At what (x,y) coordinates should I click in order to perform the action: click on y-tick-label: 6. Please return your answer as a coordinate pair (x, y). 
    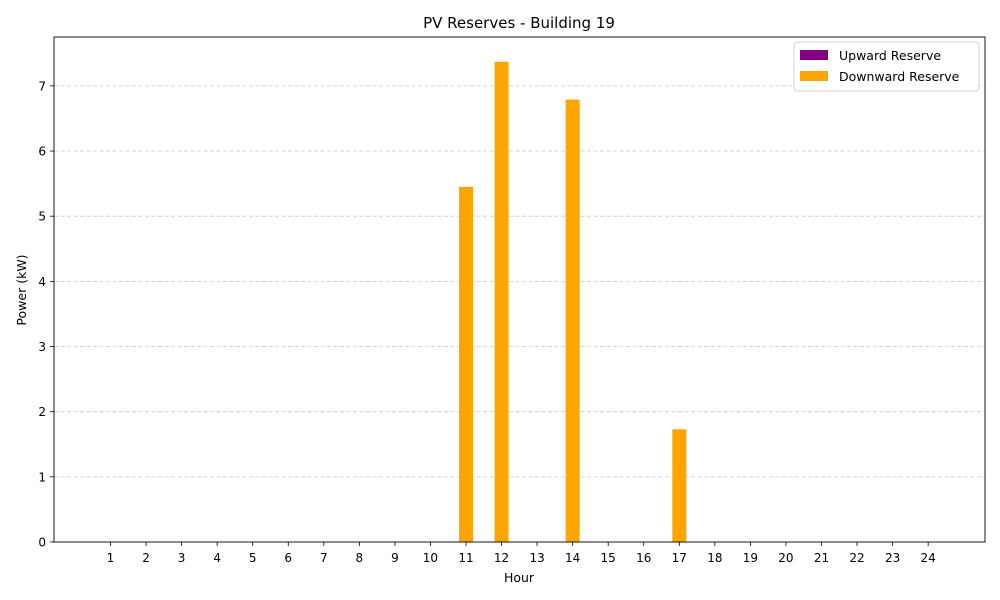
    Looking at the image, I should click on (42, 152).